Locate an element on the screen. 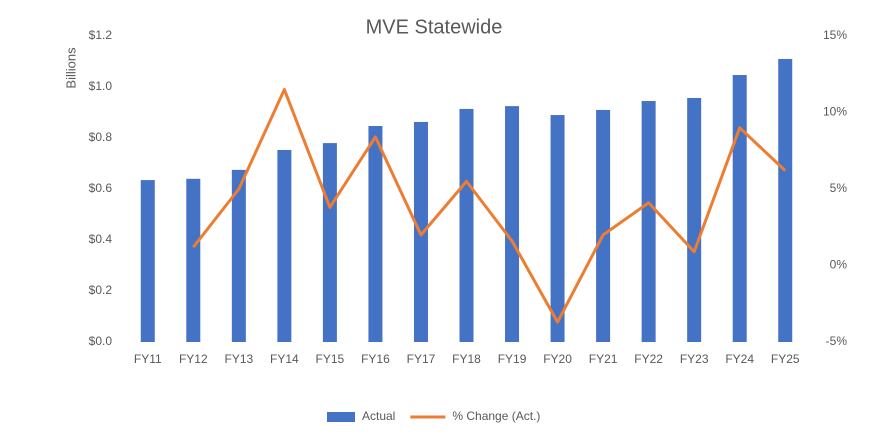 The height and width of the screenshot is (447, 870). legend-label: % Change (Act.) is located at coordinates (496, 416).